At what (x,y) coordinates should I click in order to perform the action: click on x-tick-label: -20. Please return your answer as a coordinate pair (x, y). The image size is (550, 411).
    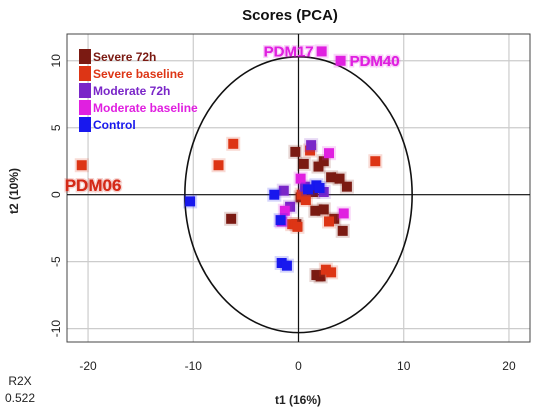
    Looking at the image, I should click on (88, 366).